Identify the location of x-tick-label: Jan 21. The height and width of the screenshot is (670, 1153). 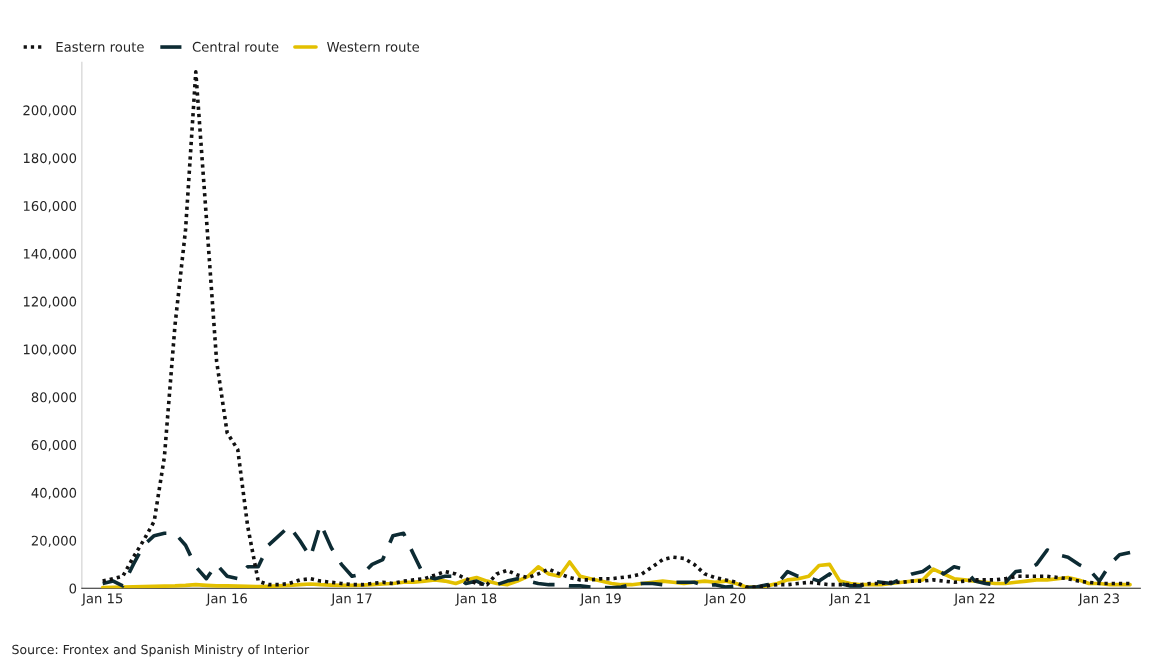
(849, 599).